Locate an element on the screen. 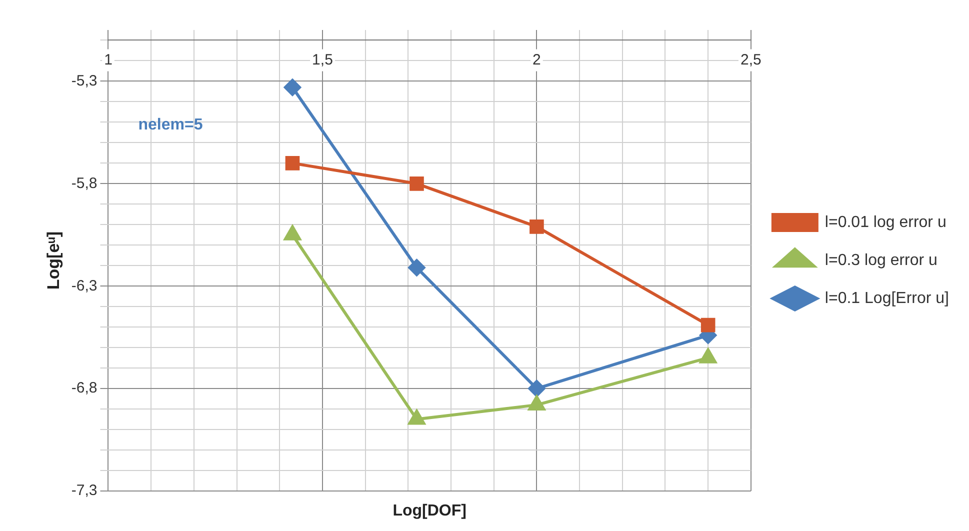 The height and width of the screenshot is (531, 969). legend-label: l=0.01 log error u is located at coordinates (885, 222).